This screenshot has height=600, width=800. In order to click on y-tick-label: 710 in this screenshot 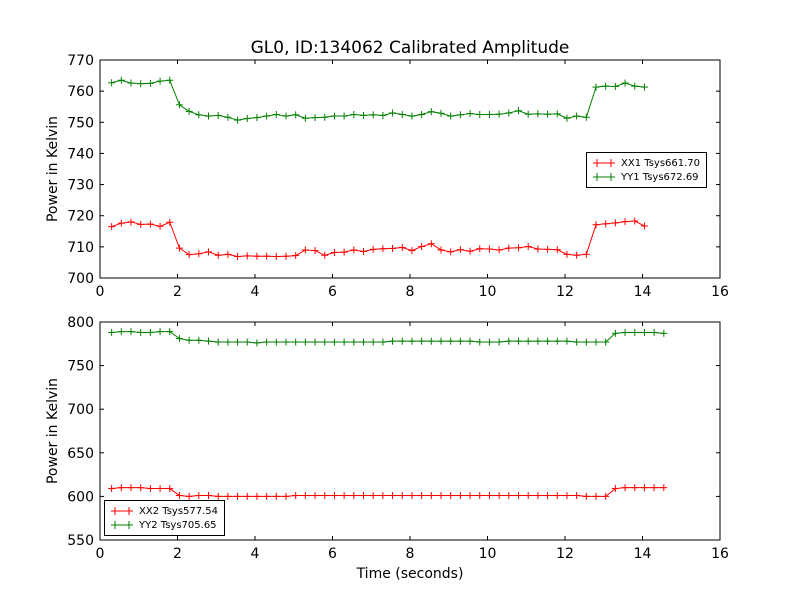, I will do `click(80, 248)`.